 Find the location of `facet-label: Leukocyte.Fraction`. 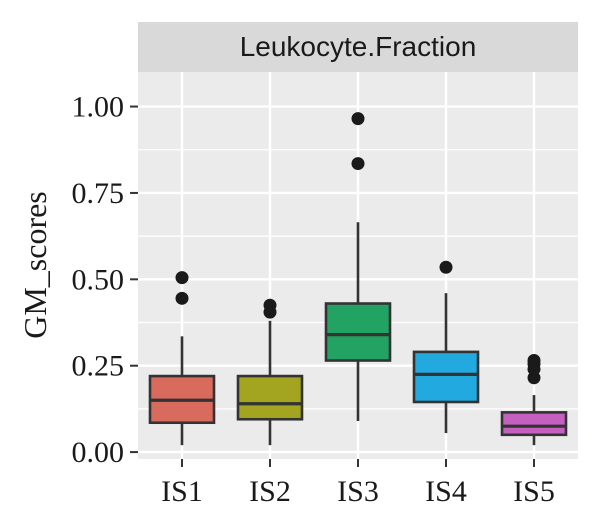

facet-label: Leukocyte.Fraction is located at coordinates (358, 46).